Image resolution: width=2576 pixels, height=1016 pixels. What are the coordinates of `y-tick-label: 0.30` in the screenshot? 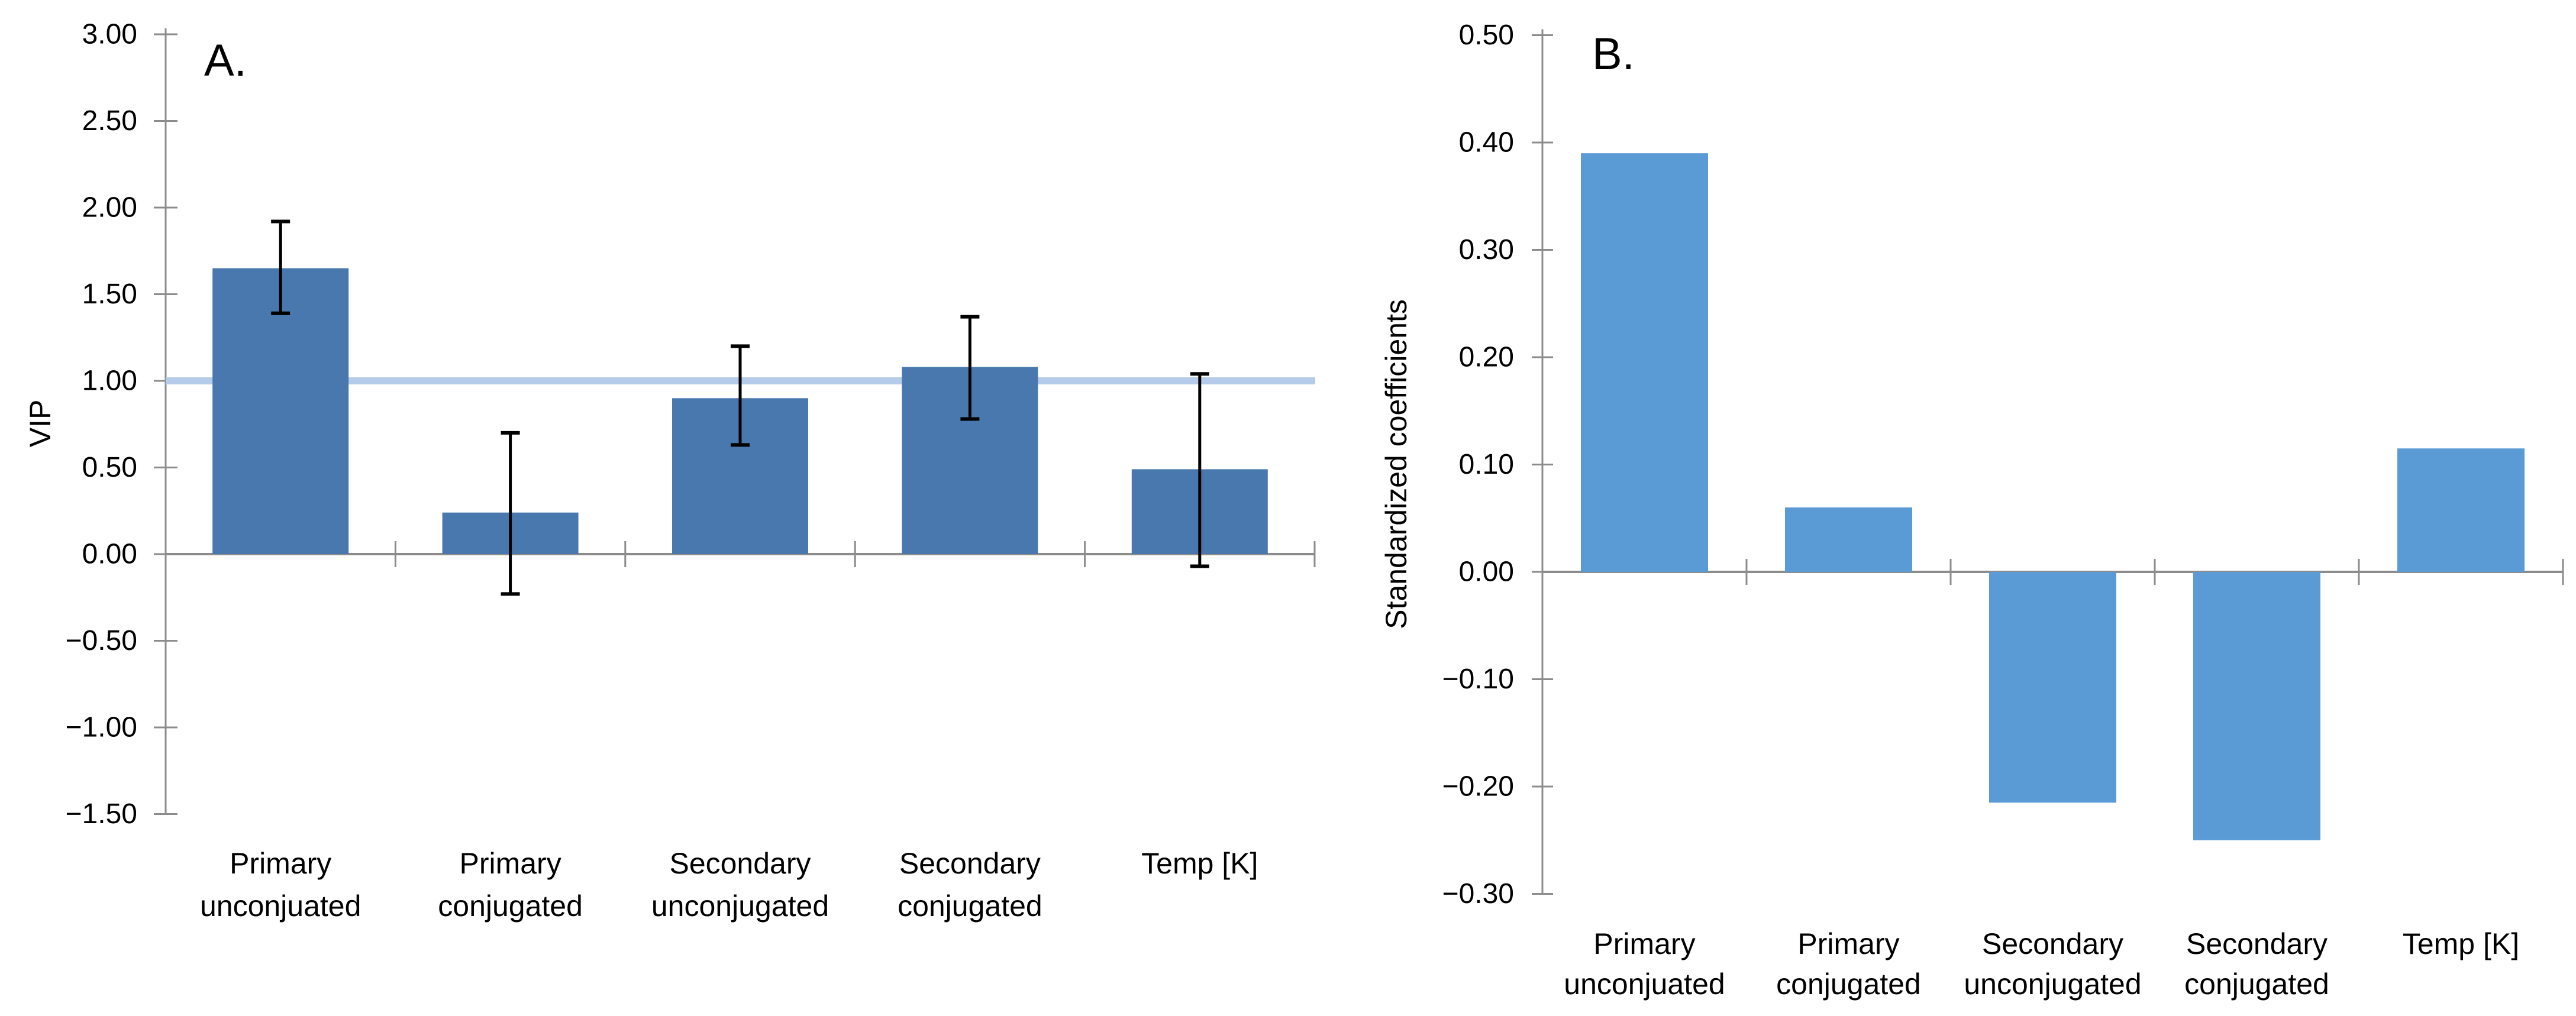 It's located at (1486, 250).